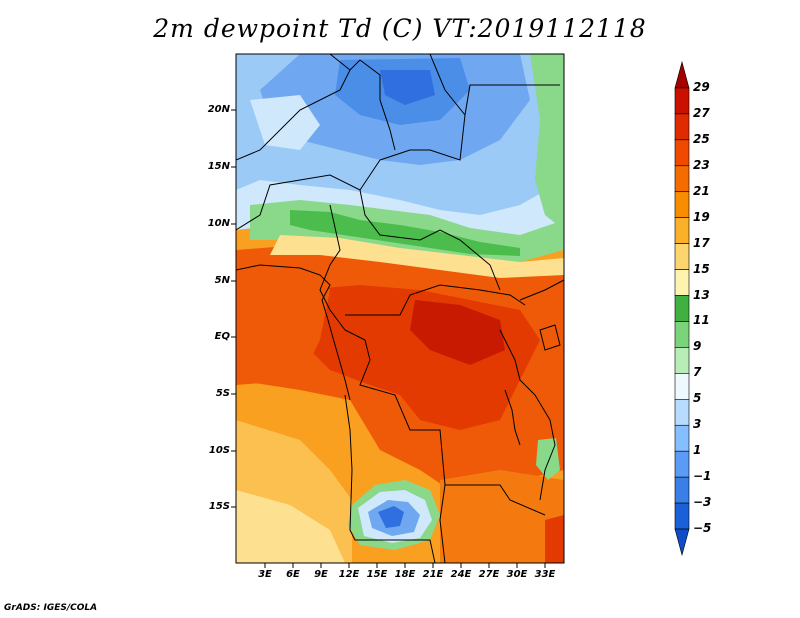 This screenshot has height=618, width=800. I want to click on lon-label-30e: 30E, so click(517, 574).